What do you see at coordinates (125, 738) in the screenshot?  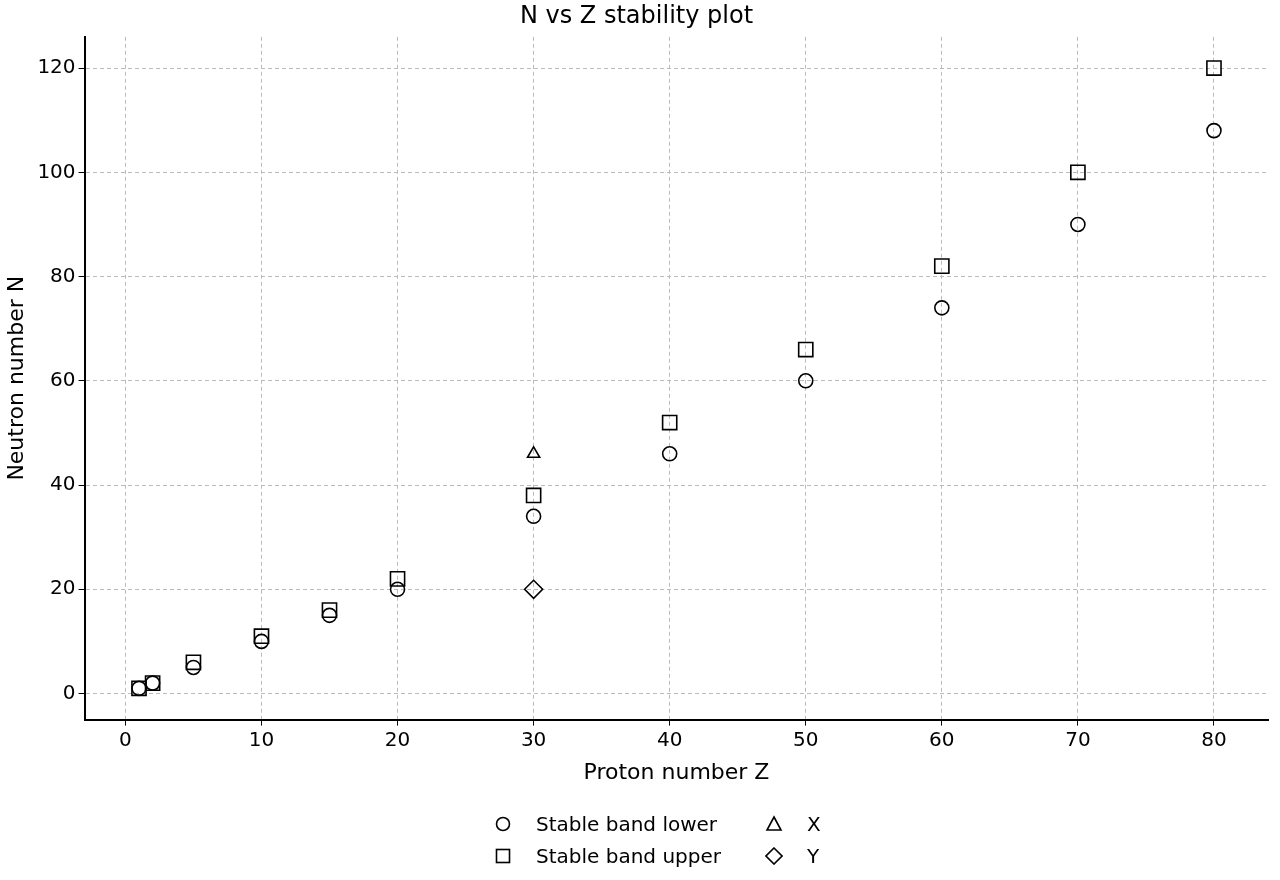 I see `x-tick-label: 0` at bounding box center [125, 738].